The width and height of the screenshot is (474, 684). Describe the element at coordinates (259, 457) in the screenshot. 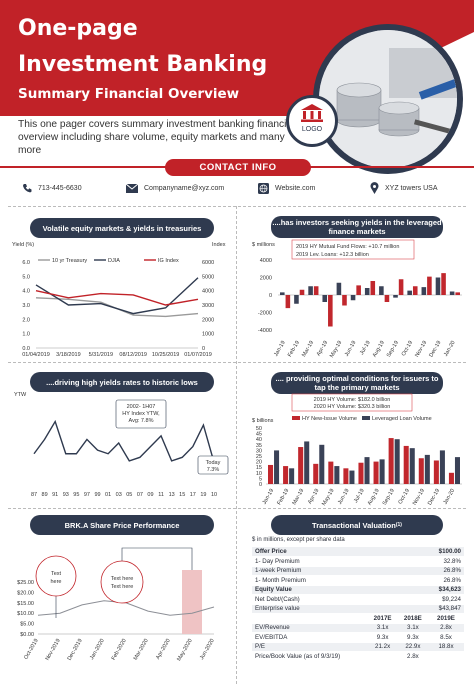

I see `y-tick: 25` at that location.